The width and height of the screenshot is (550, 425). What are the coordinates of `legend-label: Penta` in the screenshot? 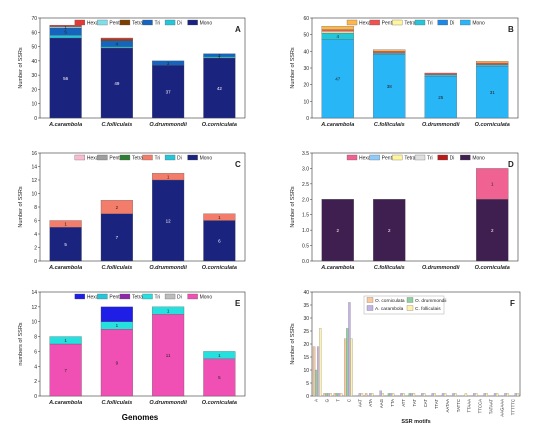 It's located at (115, 298).